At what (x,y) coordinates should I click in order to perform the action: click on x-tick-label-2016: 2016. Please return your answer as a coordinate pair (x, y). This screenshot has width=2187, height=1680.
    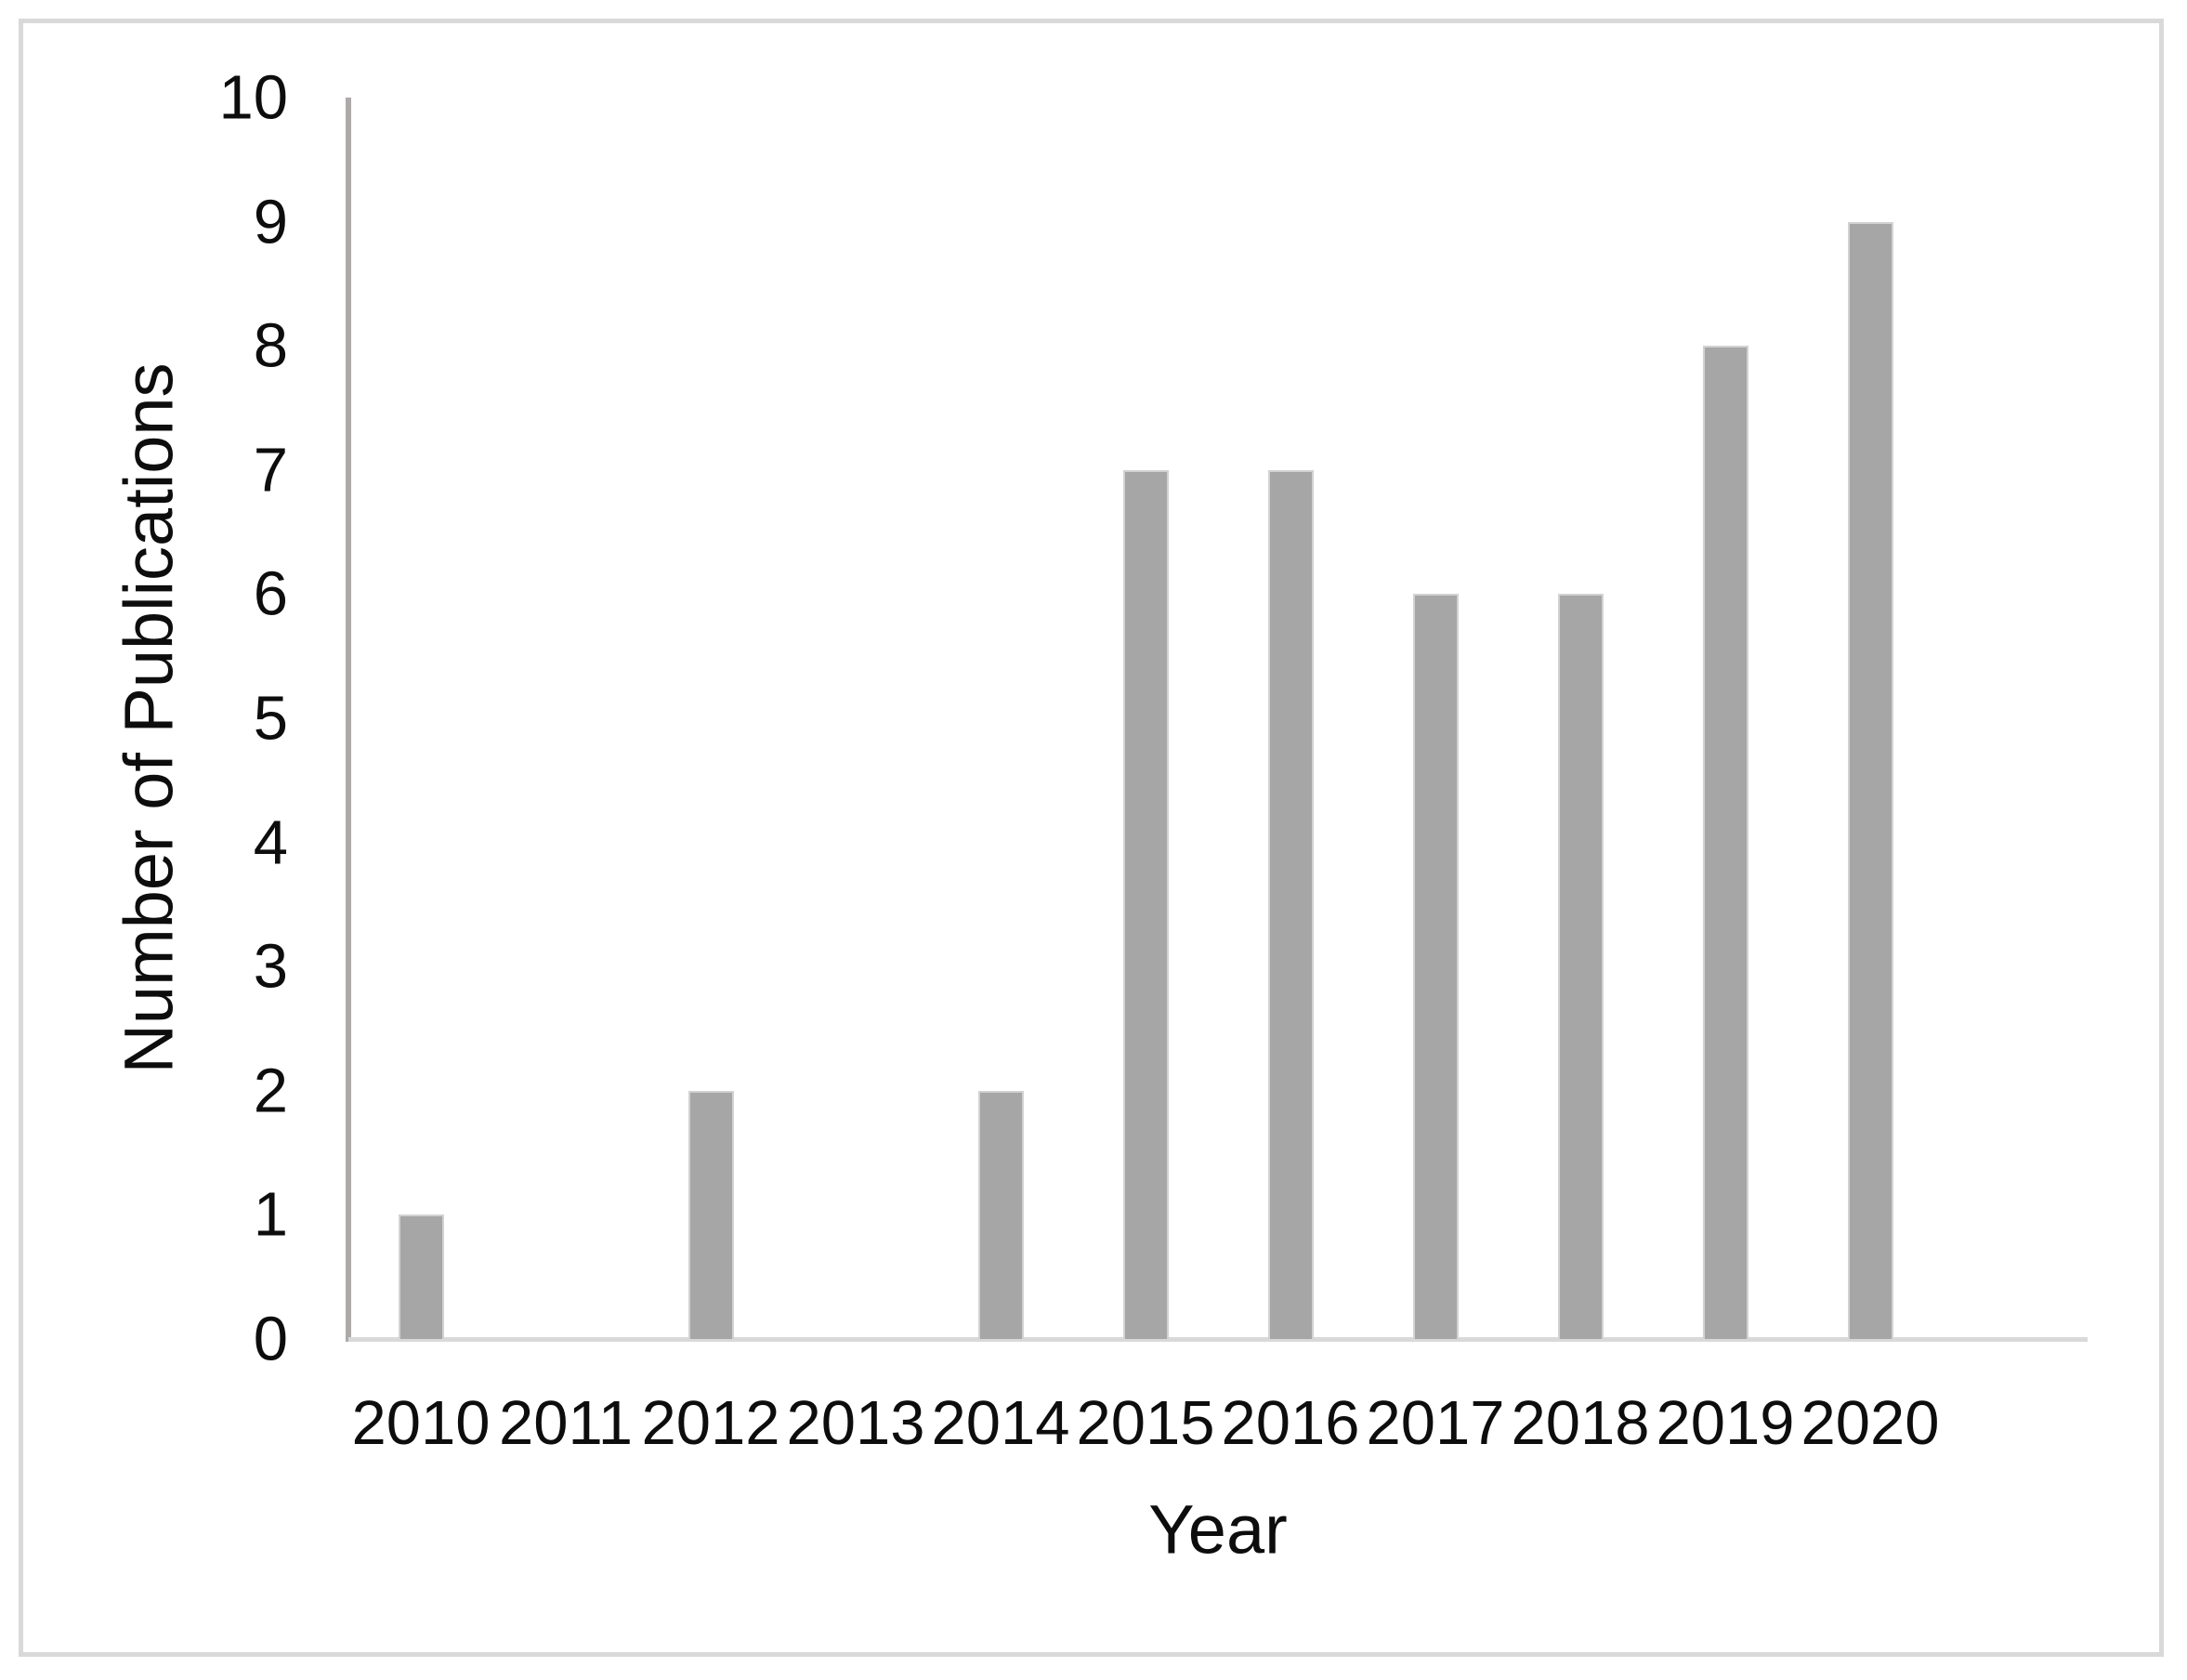
    Looking at the image, I should click on (1291, 1423).